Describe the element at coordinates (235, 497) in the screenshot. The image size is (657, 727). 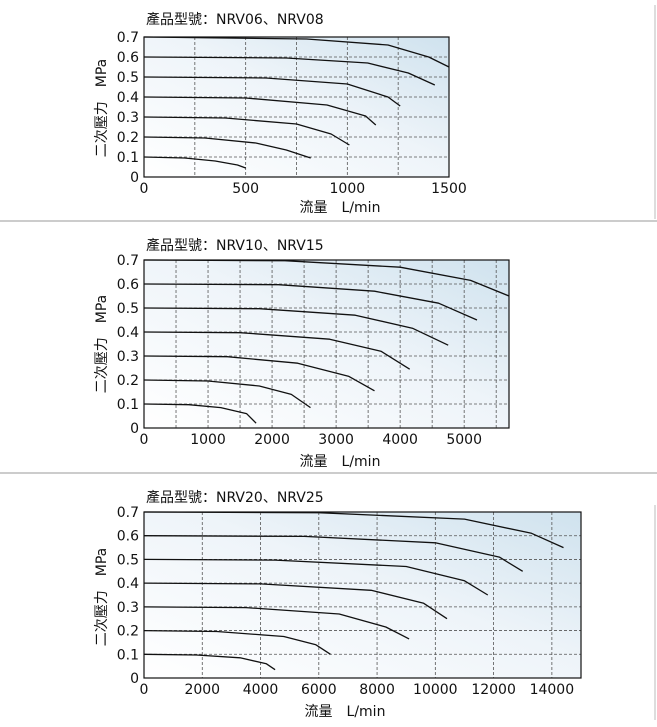
I see `chart-title: 產品型號：NRV20、NRV25` at that location.